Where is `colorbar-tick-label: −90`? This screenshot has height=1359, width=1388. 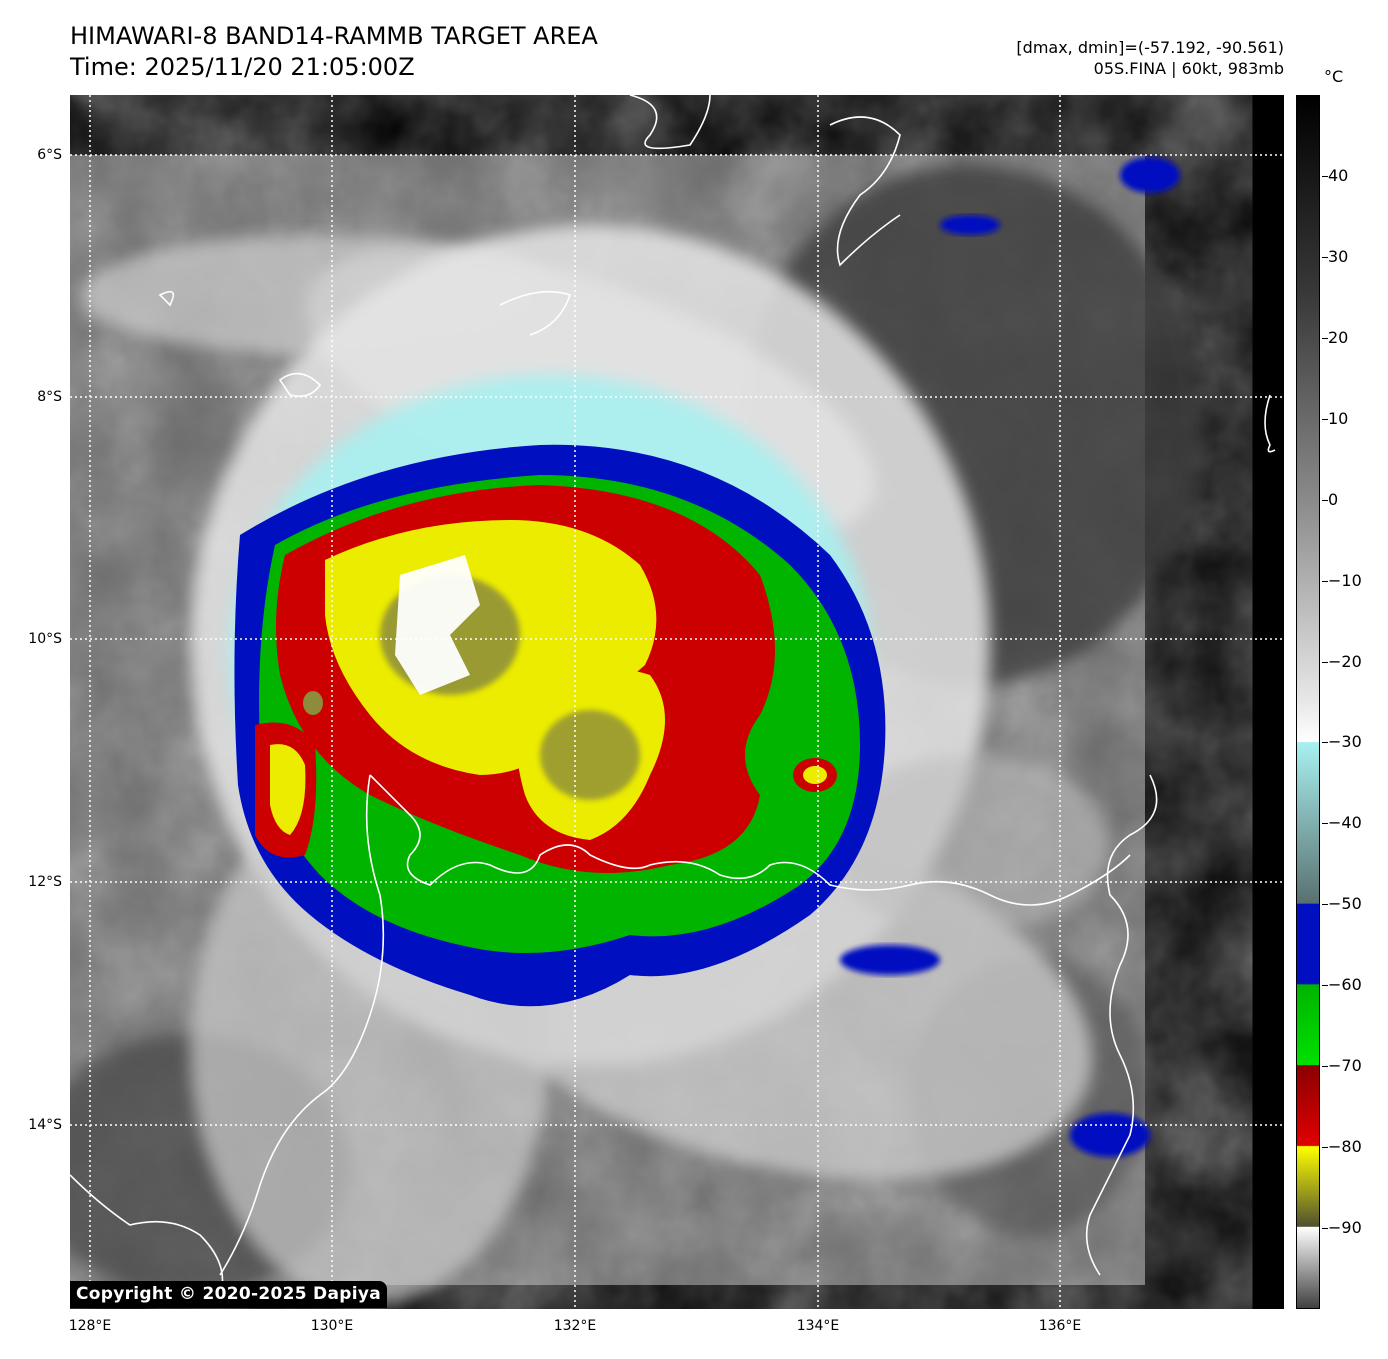 colorbar-tick-label: −90 is located at coordinates (1345, 1228).